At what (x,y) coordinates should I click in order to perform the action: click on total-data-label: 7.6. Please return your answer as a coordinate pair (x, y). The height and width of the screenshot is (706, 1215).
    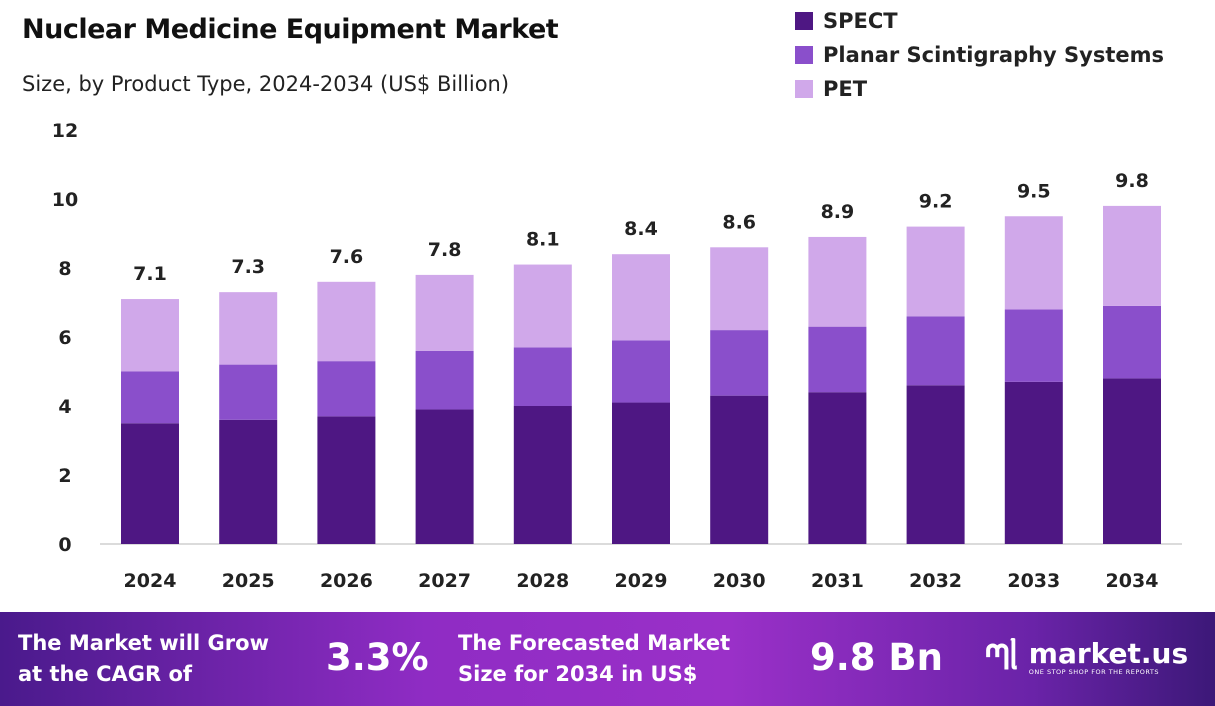
    Looking at the image, I should click on (347, 257).